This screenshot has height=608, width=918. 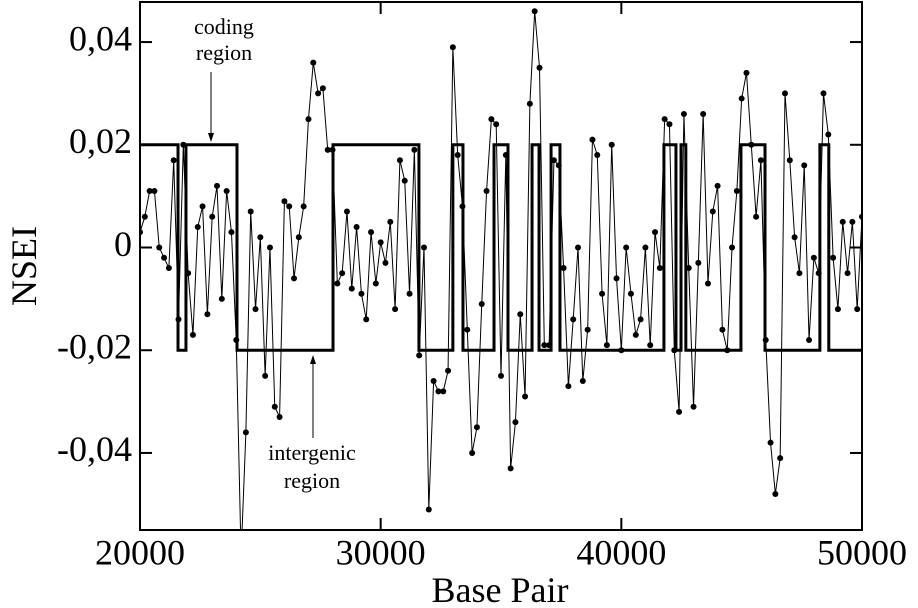 What do you see at coordinates (500, 589) in the screenshot?
I see `x-axis-label: Base Pair` at bounding box center [500, 589].